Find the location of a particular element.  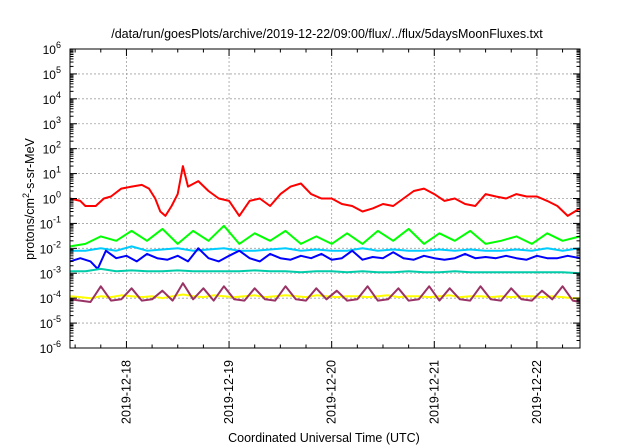

y-tick-label: 10¹ is located at coordinates (52, 173).